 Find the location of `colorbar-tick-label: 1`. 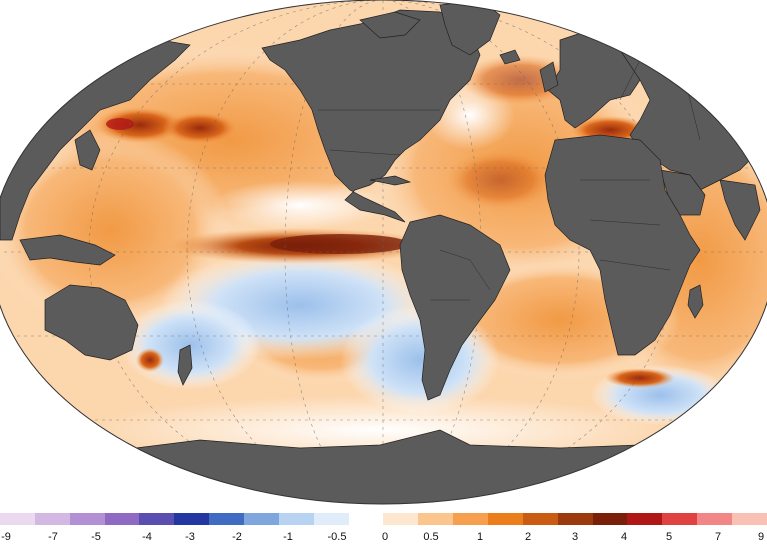

colorbar-tick-label: 1 is located at coordinates (480, 537).